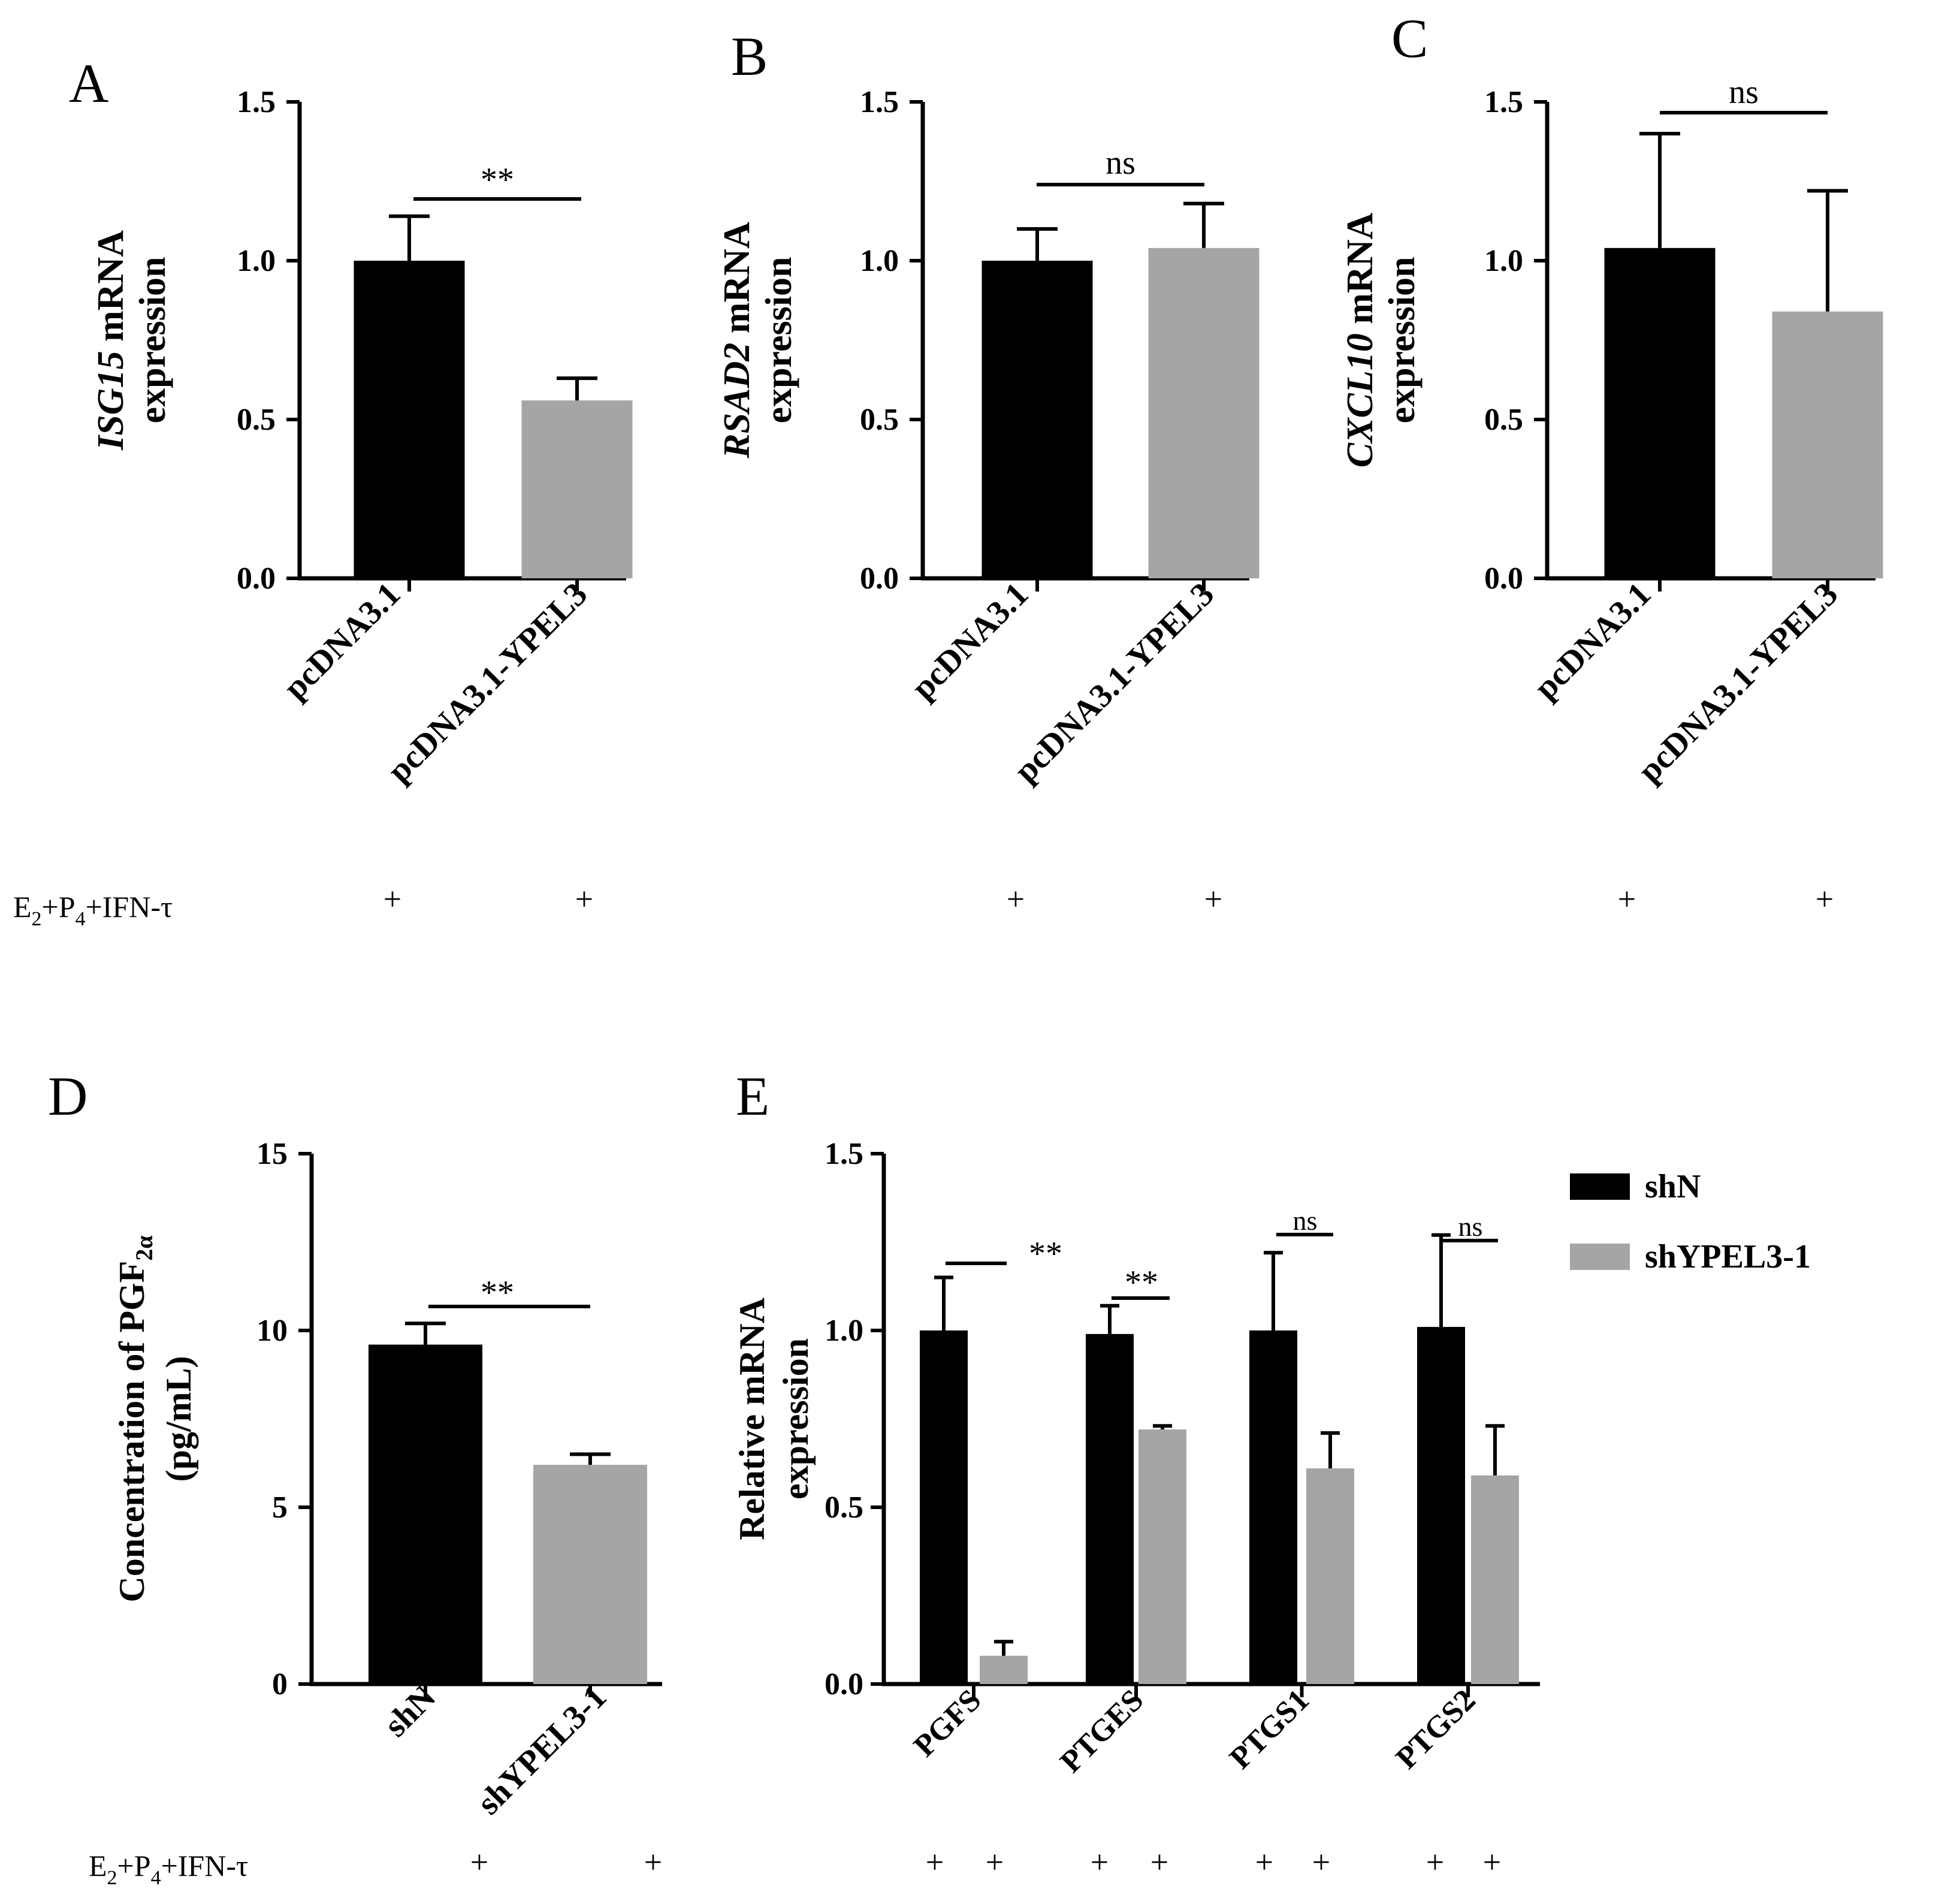 This screenshot has height=1904, width=1960. I want to click on legend-swatch-shn, so click(1600, 1186).